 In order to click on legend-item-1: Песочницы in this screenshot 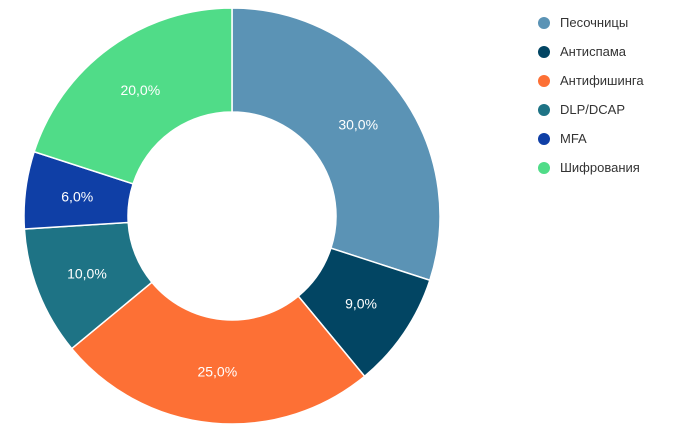, I will do `click(591, 22)`.